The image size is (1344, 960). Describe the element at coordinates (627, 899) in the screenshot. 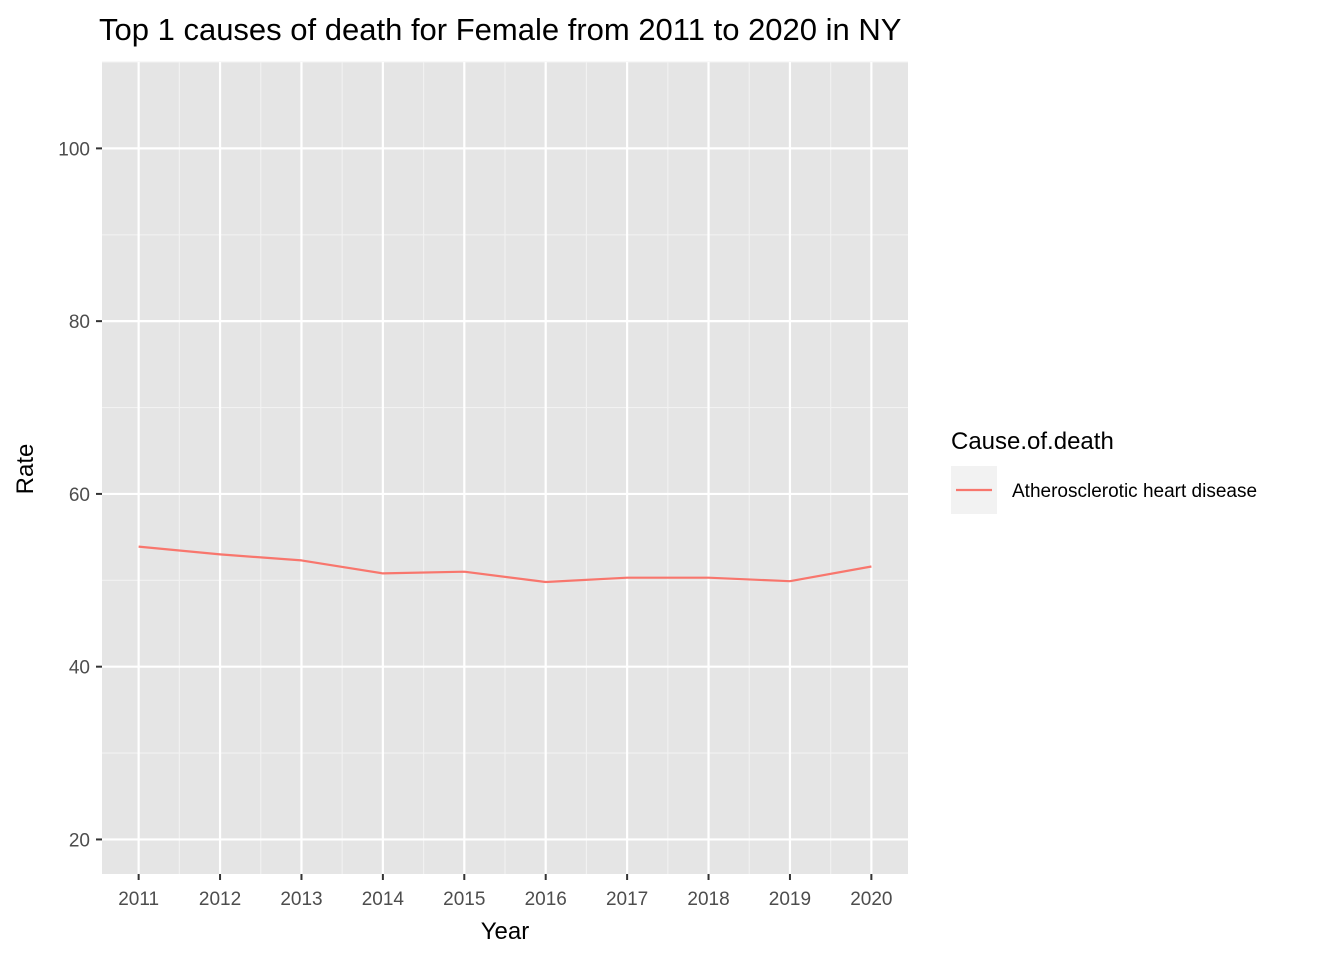

I see `x-tick-label: 2017` at that location.